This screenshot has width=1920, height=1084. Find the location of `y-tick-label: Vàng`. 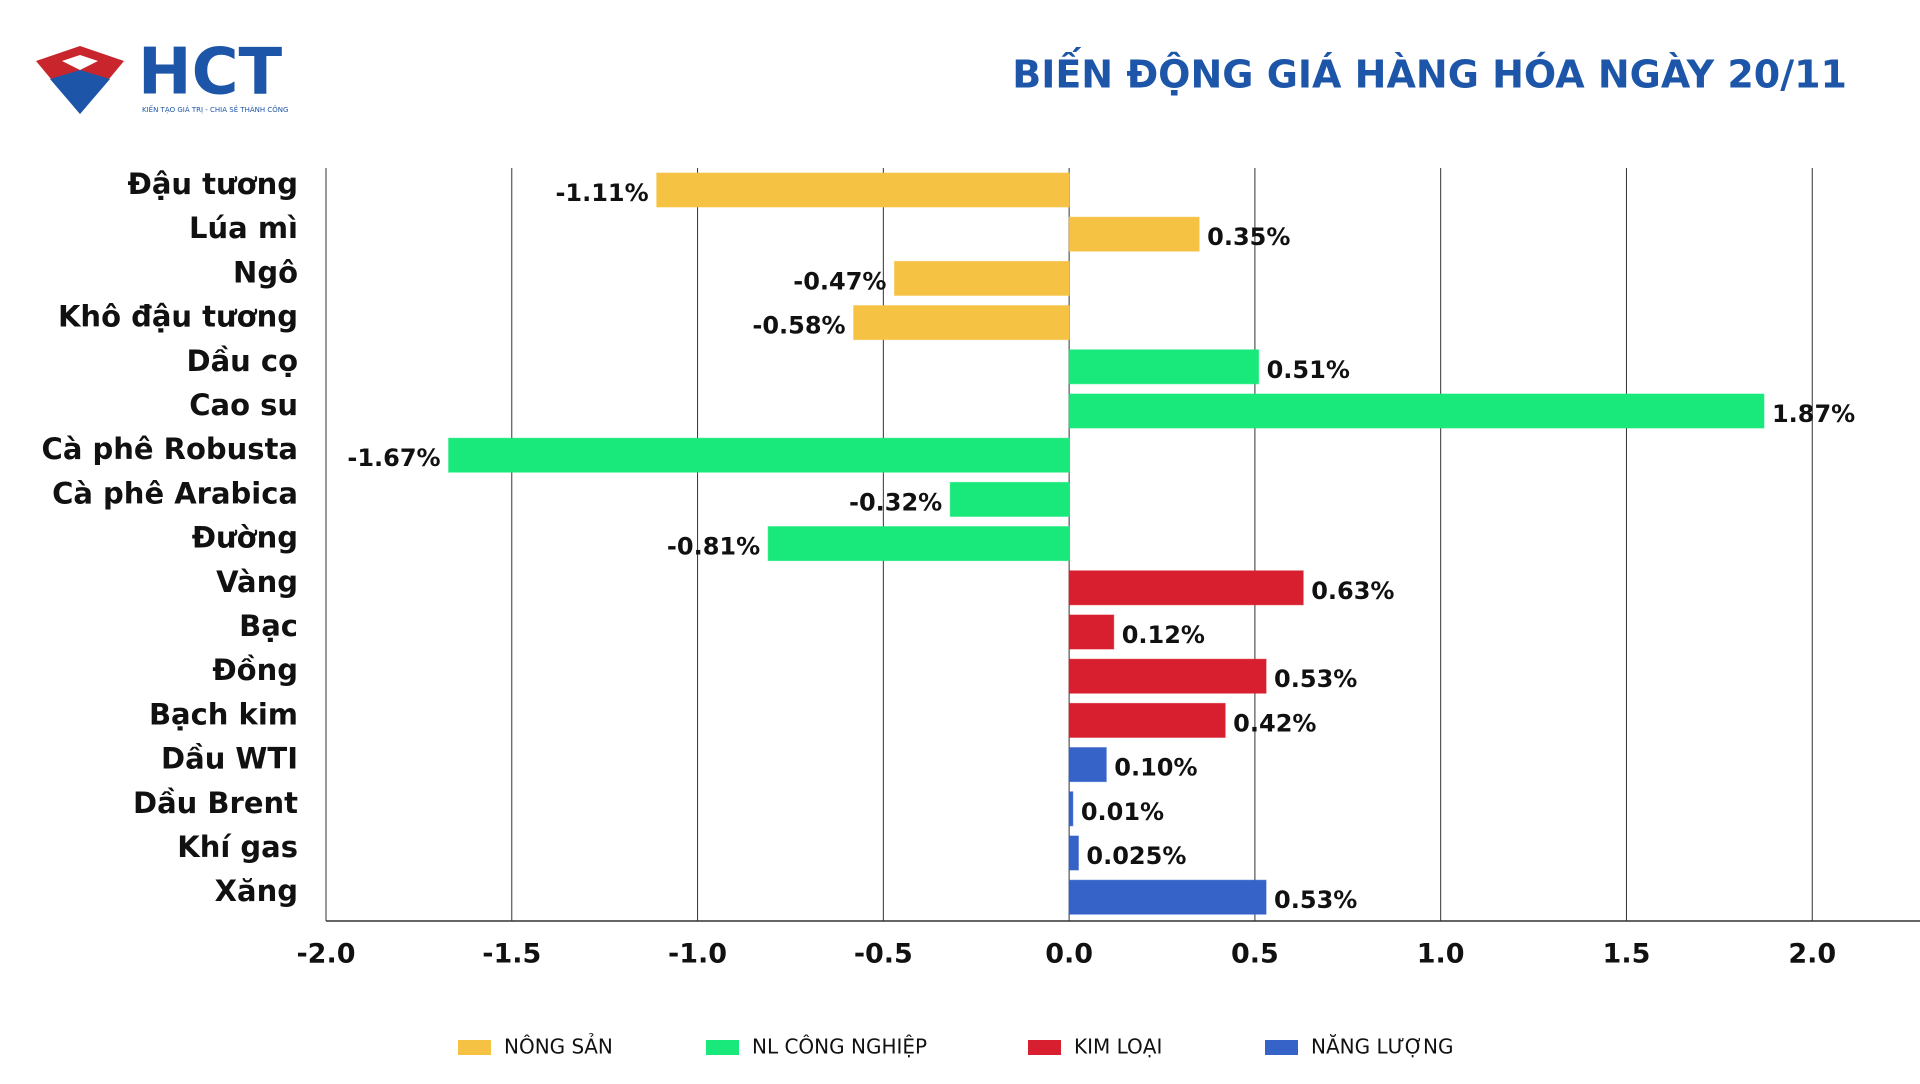

y-tick-label: Vàng is located at coordinates (257, 582).